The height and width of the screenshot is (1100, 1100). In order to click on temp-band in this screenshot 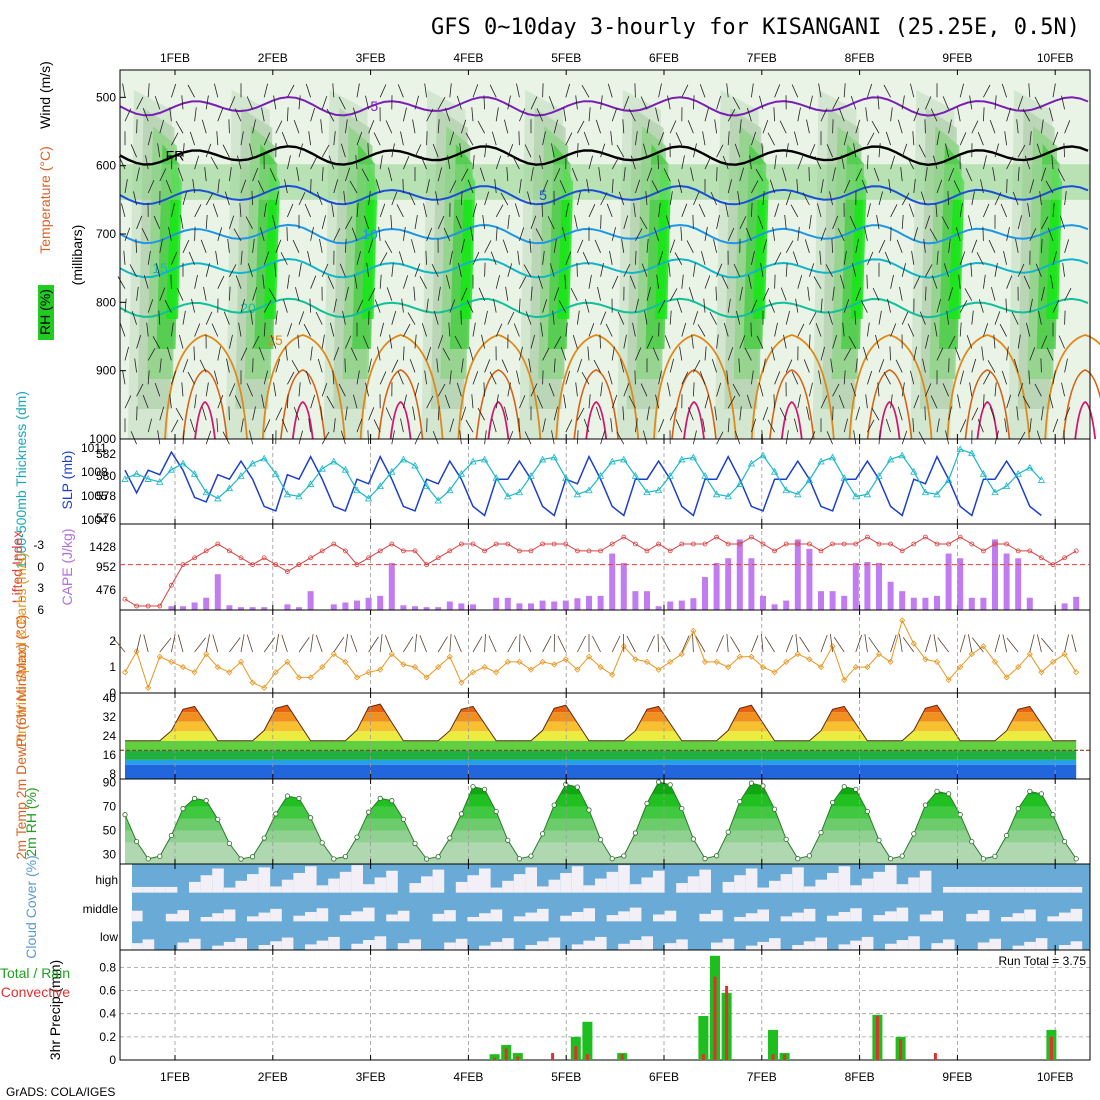, I will do `click(601, 708)`.